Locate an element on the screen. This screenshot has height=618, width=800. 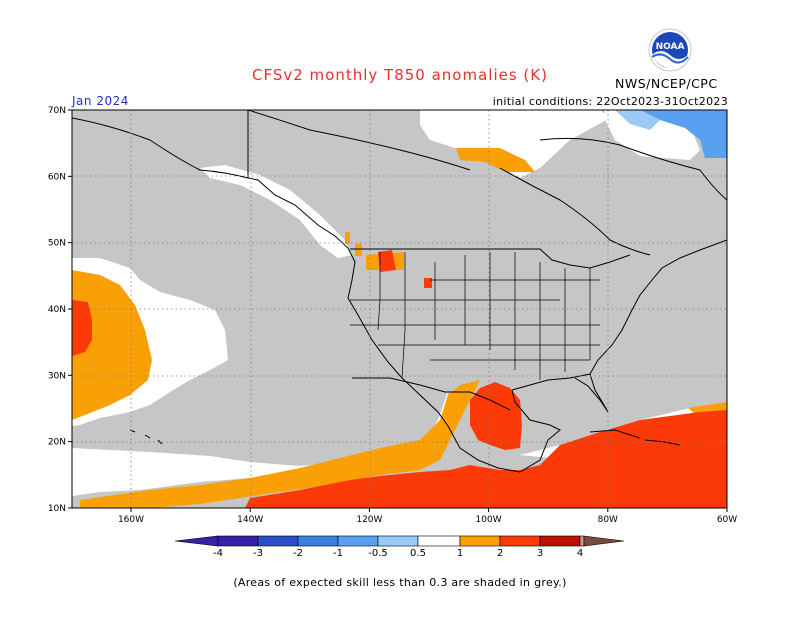
valid-month: Jan 2024 is located at coordinates (100, 101).